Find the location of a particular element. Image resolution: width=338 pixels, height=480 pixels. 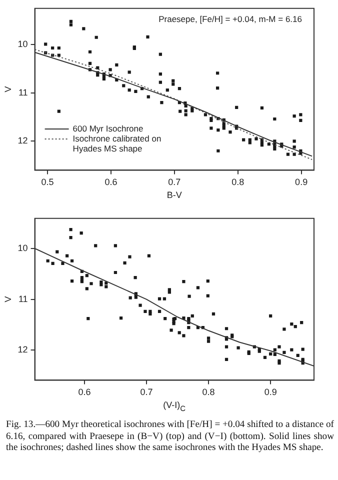

x-axis-title: B-V is located at coordinates (174, 195).